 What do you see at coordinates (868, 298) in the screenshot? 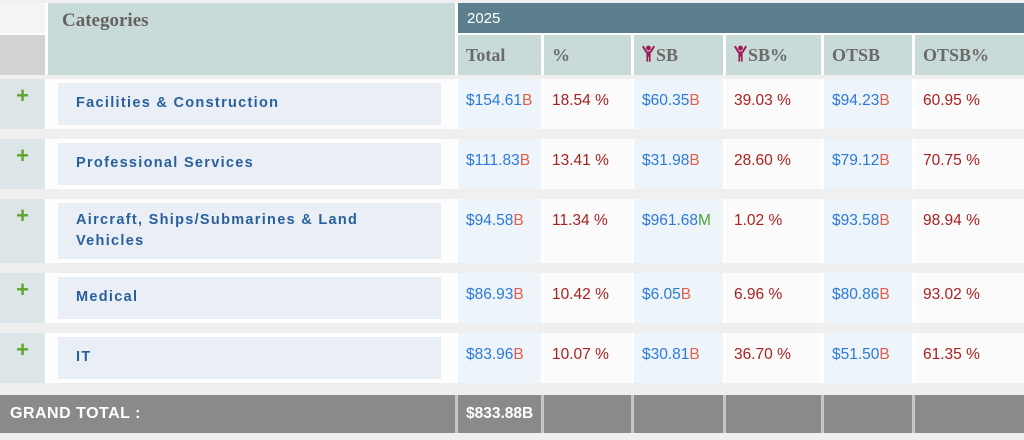
I see `otsb-value: $80.86 B` at bounding box center [868, 298].